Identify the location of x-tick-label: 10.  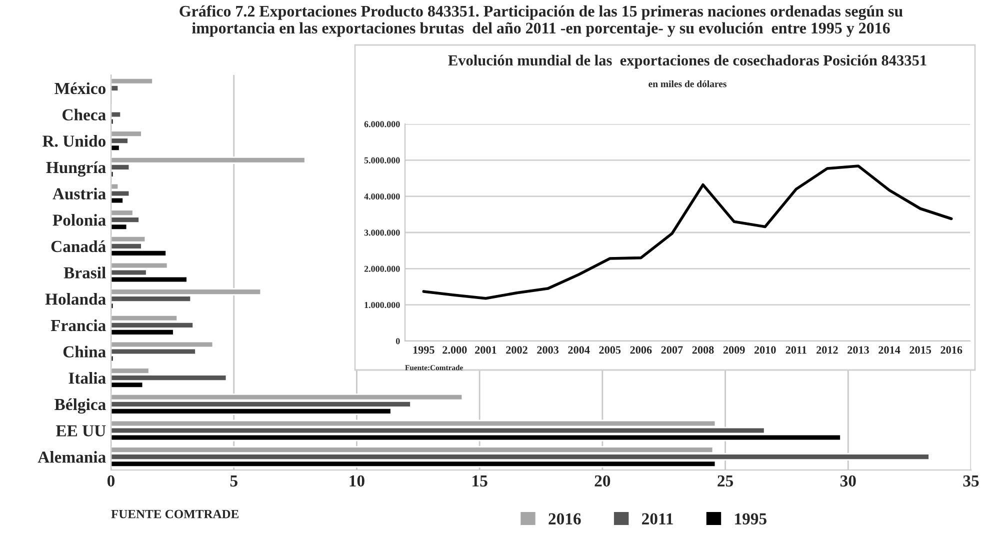
(357, 481).